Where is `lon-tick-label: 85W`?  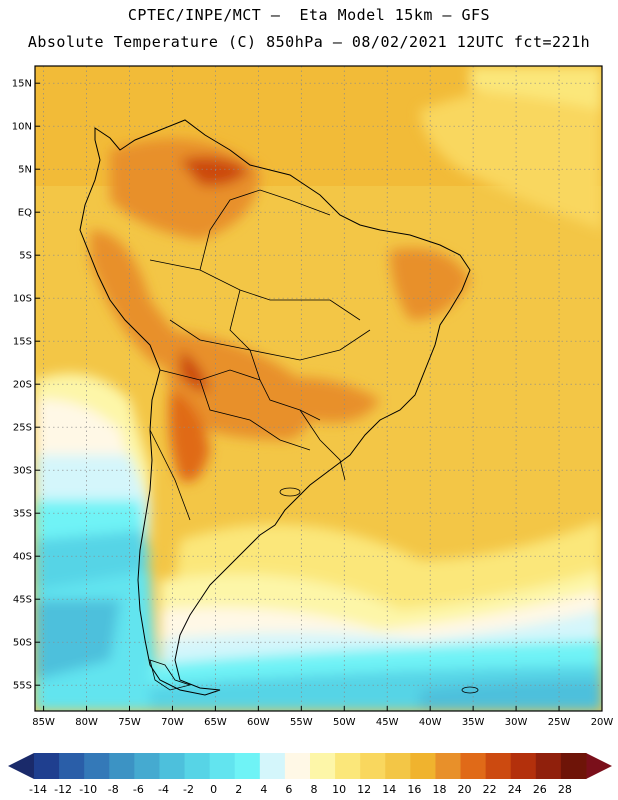 lon-tick-label: 85W is located at coordinates (43, 722).